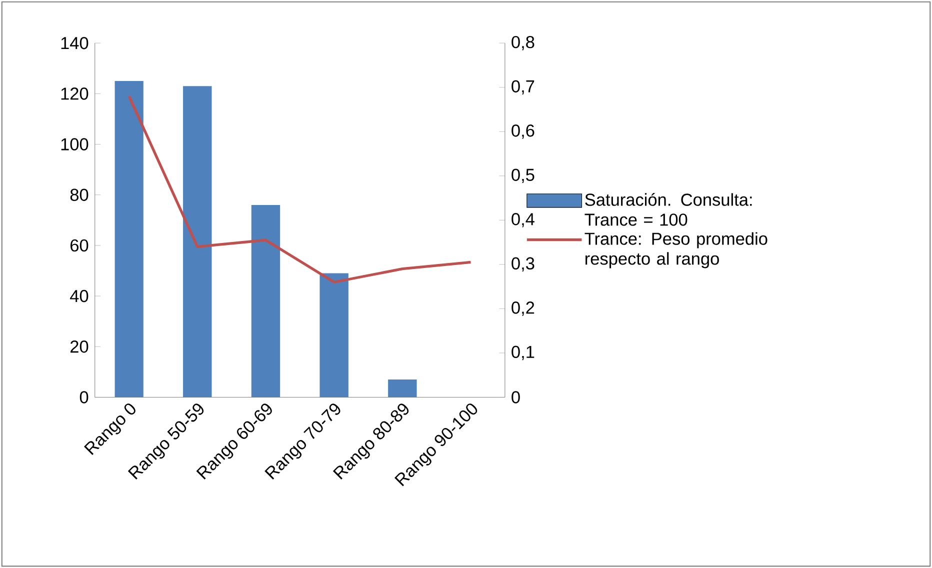  Describe the element at coordinates (523, 264) in the screenshot. I see `y2-tick-label: 0,3` at that location.